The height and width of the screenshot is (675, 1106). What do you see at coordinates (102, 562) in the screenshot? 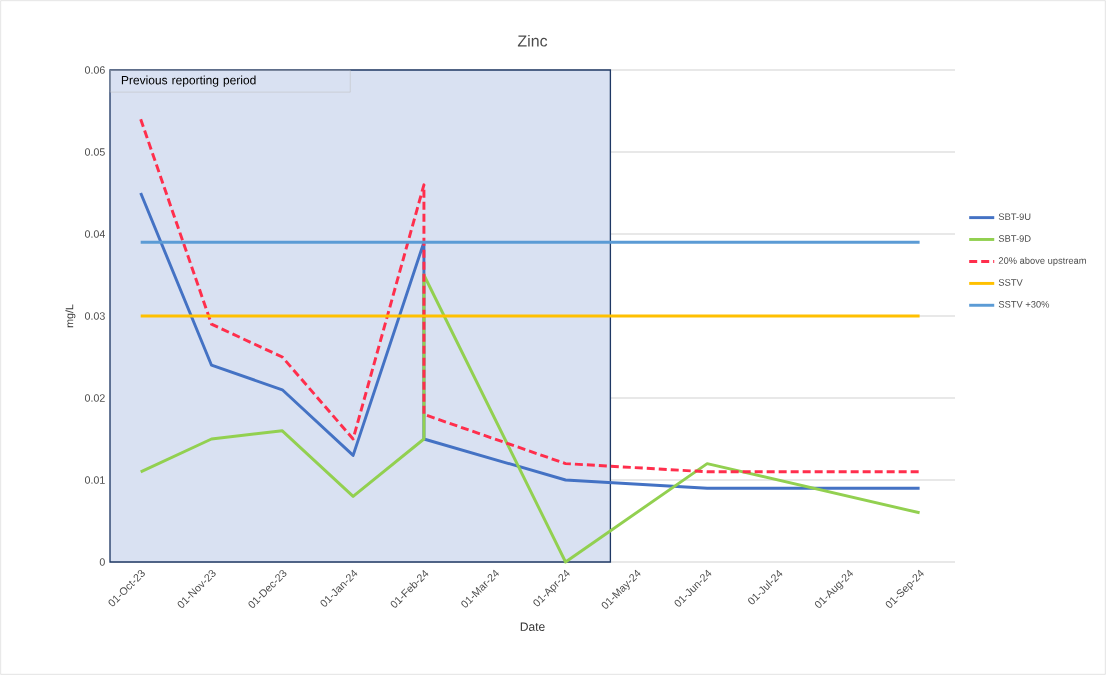
I see `y-tick-label: 0` at bounding box center [102, 562].